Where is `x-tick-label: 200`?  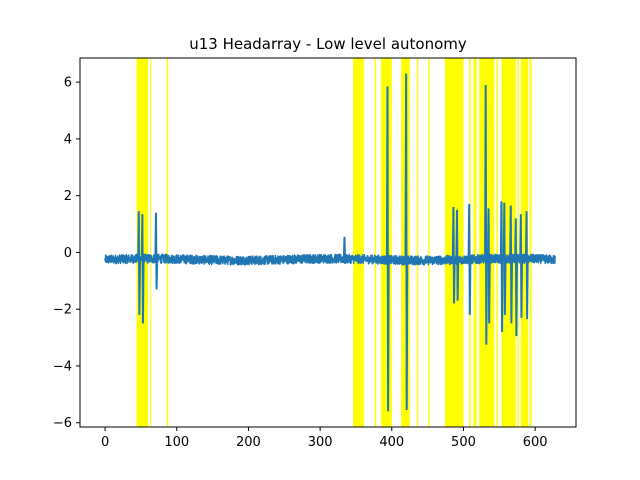
x-tick-label: 200 is located at coordinates (248, 442).